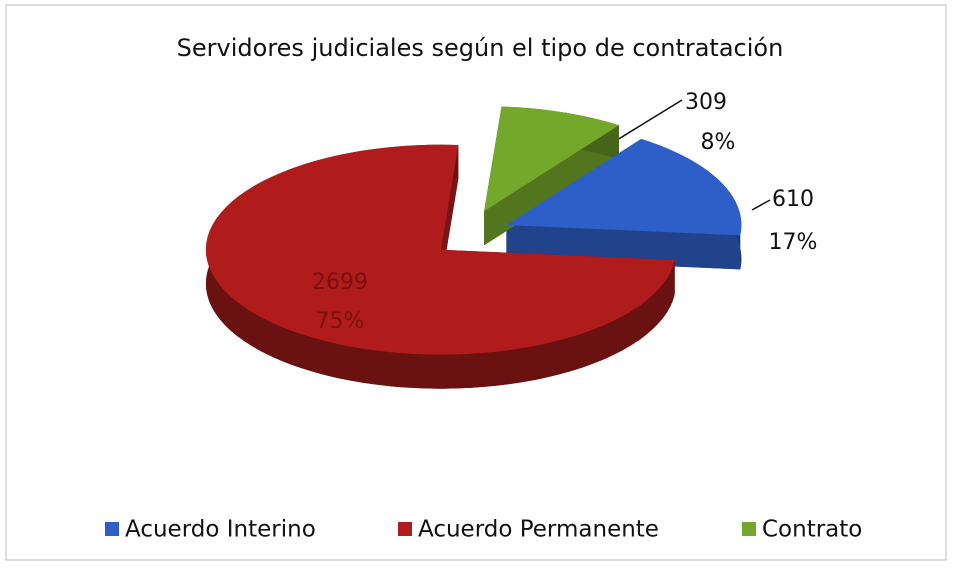 This screenshot has width=953, height=568. What do you see at coordinates (538, 530) in the screenshot?
I see `legend-label: Acuerdo Permanente` at bounding box center [538, 530].